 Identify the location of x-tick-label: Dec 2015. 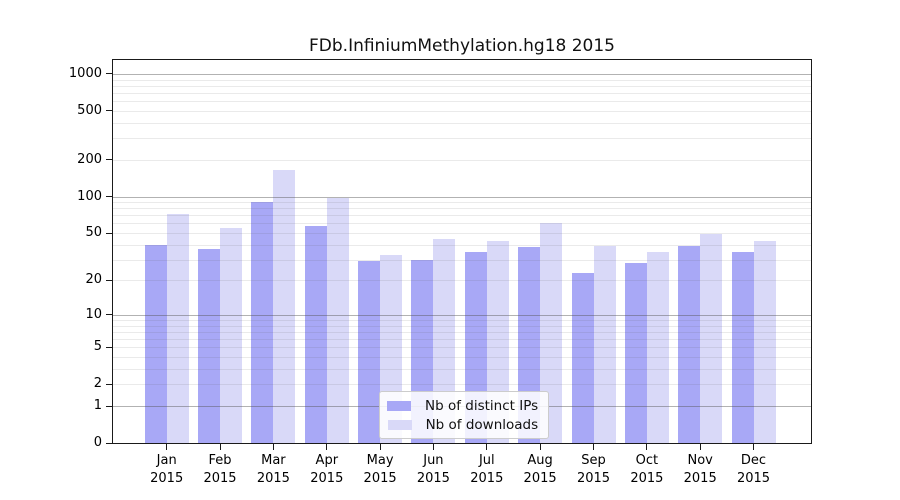
(753, 469).